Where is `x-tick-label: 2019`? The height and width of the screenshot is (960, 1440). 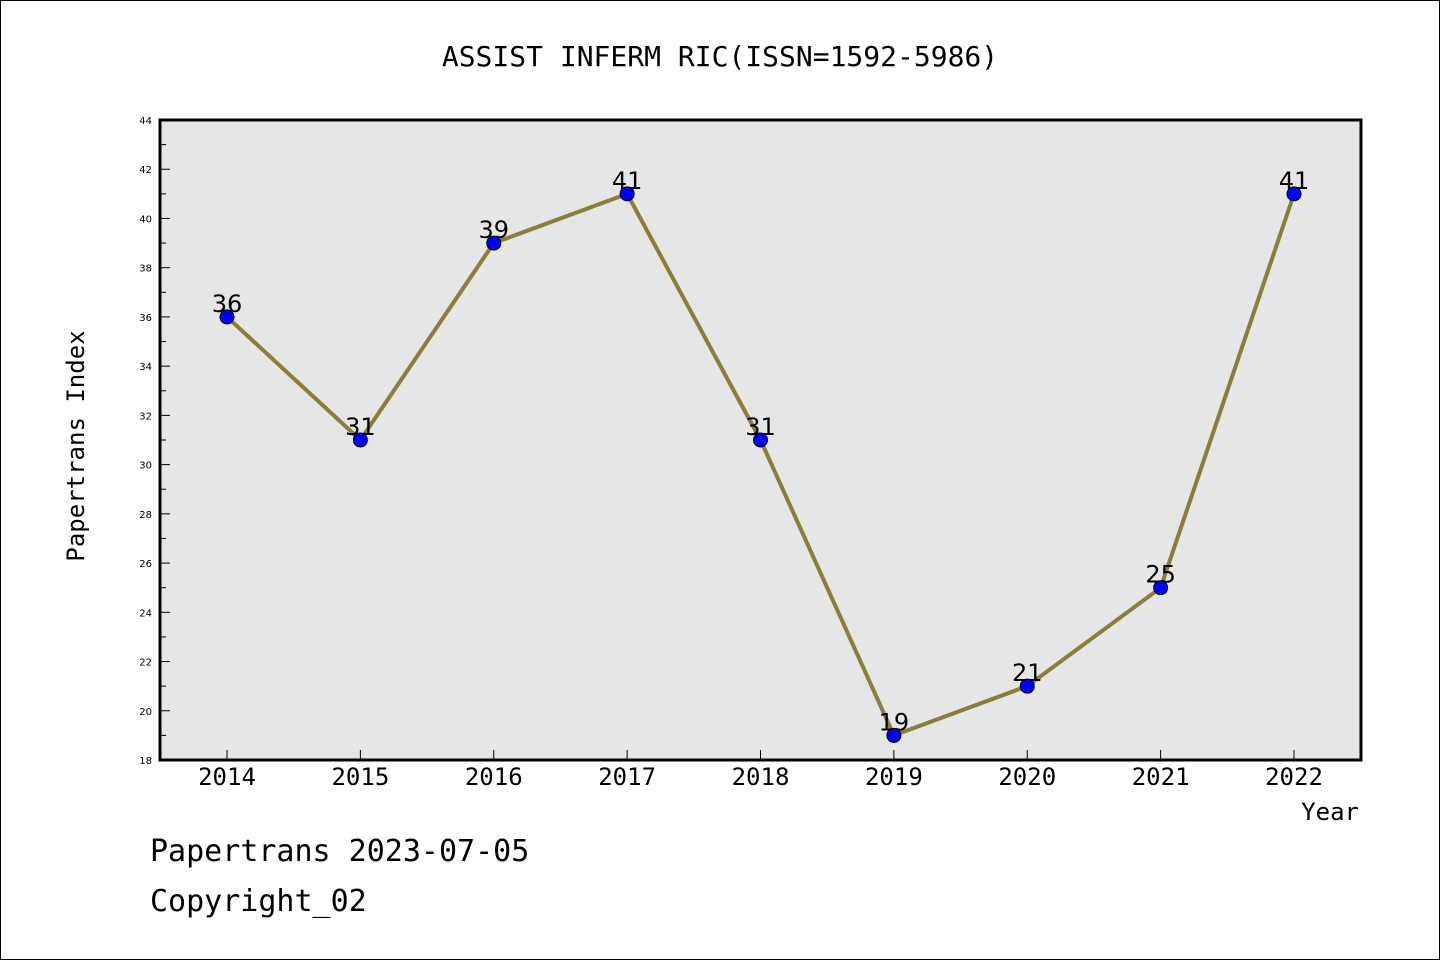 x-tick-label: 2019 is located at coordinates (894, 777).